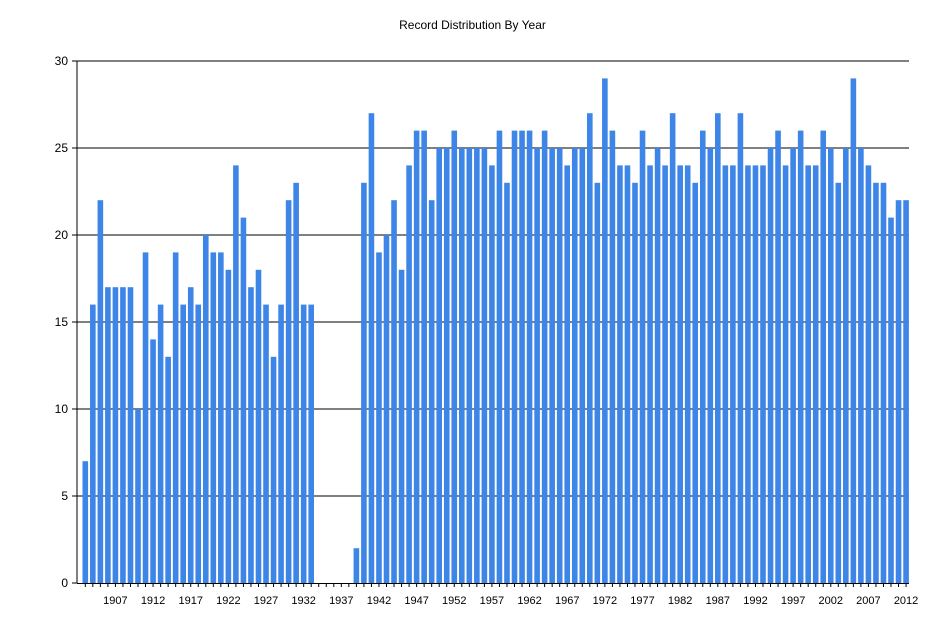  What do you see at coordinates (906, 601) in the screenshot?
I see `x-tick-label: 2012` at bounding box center [906, 601].